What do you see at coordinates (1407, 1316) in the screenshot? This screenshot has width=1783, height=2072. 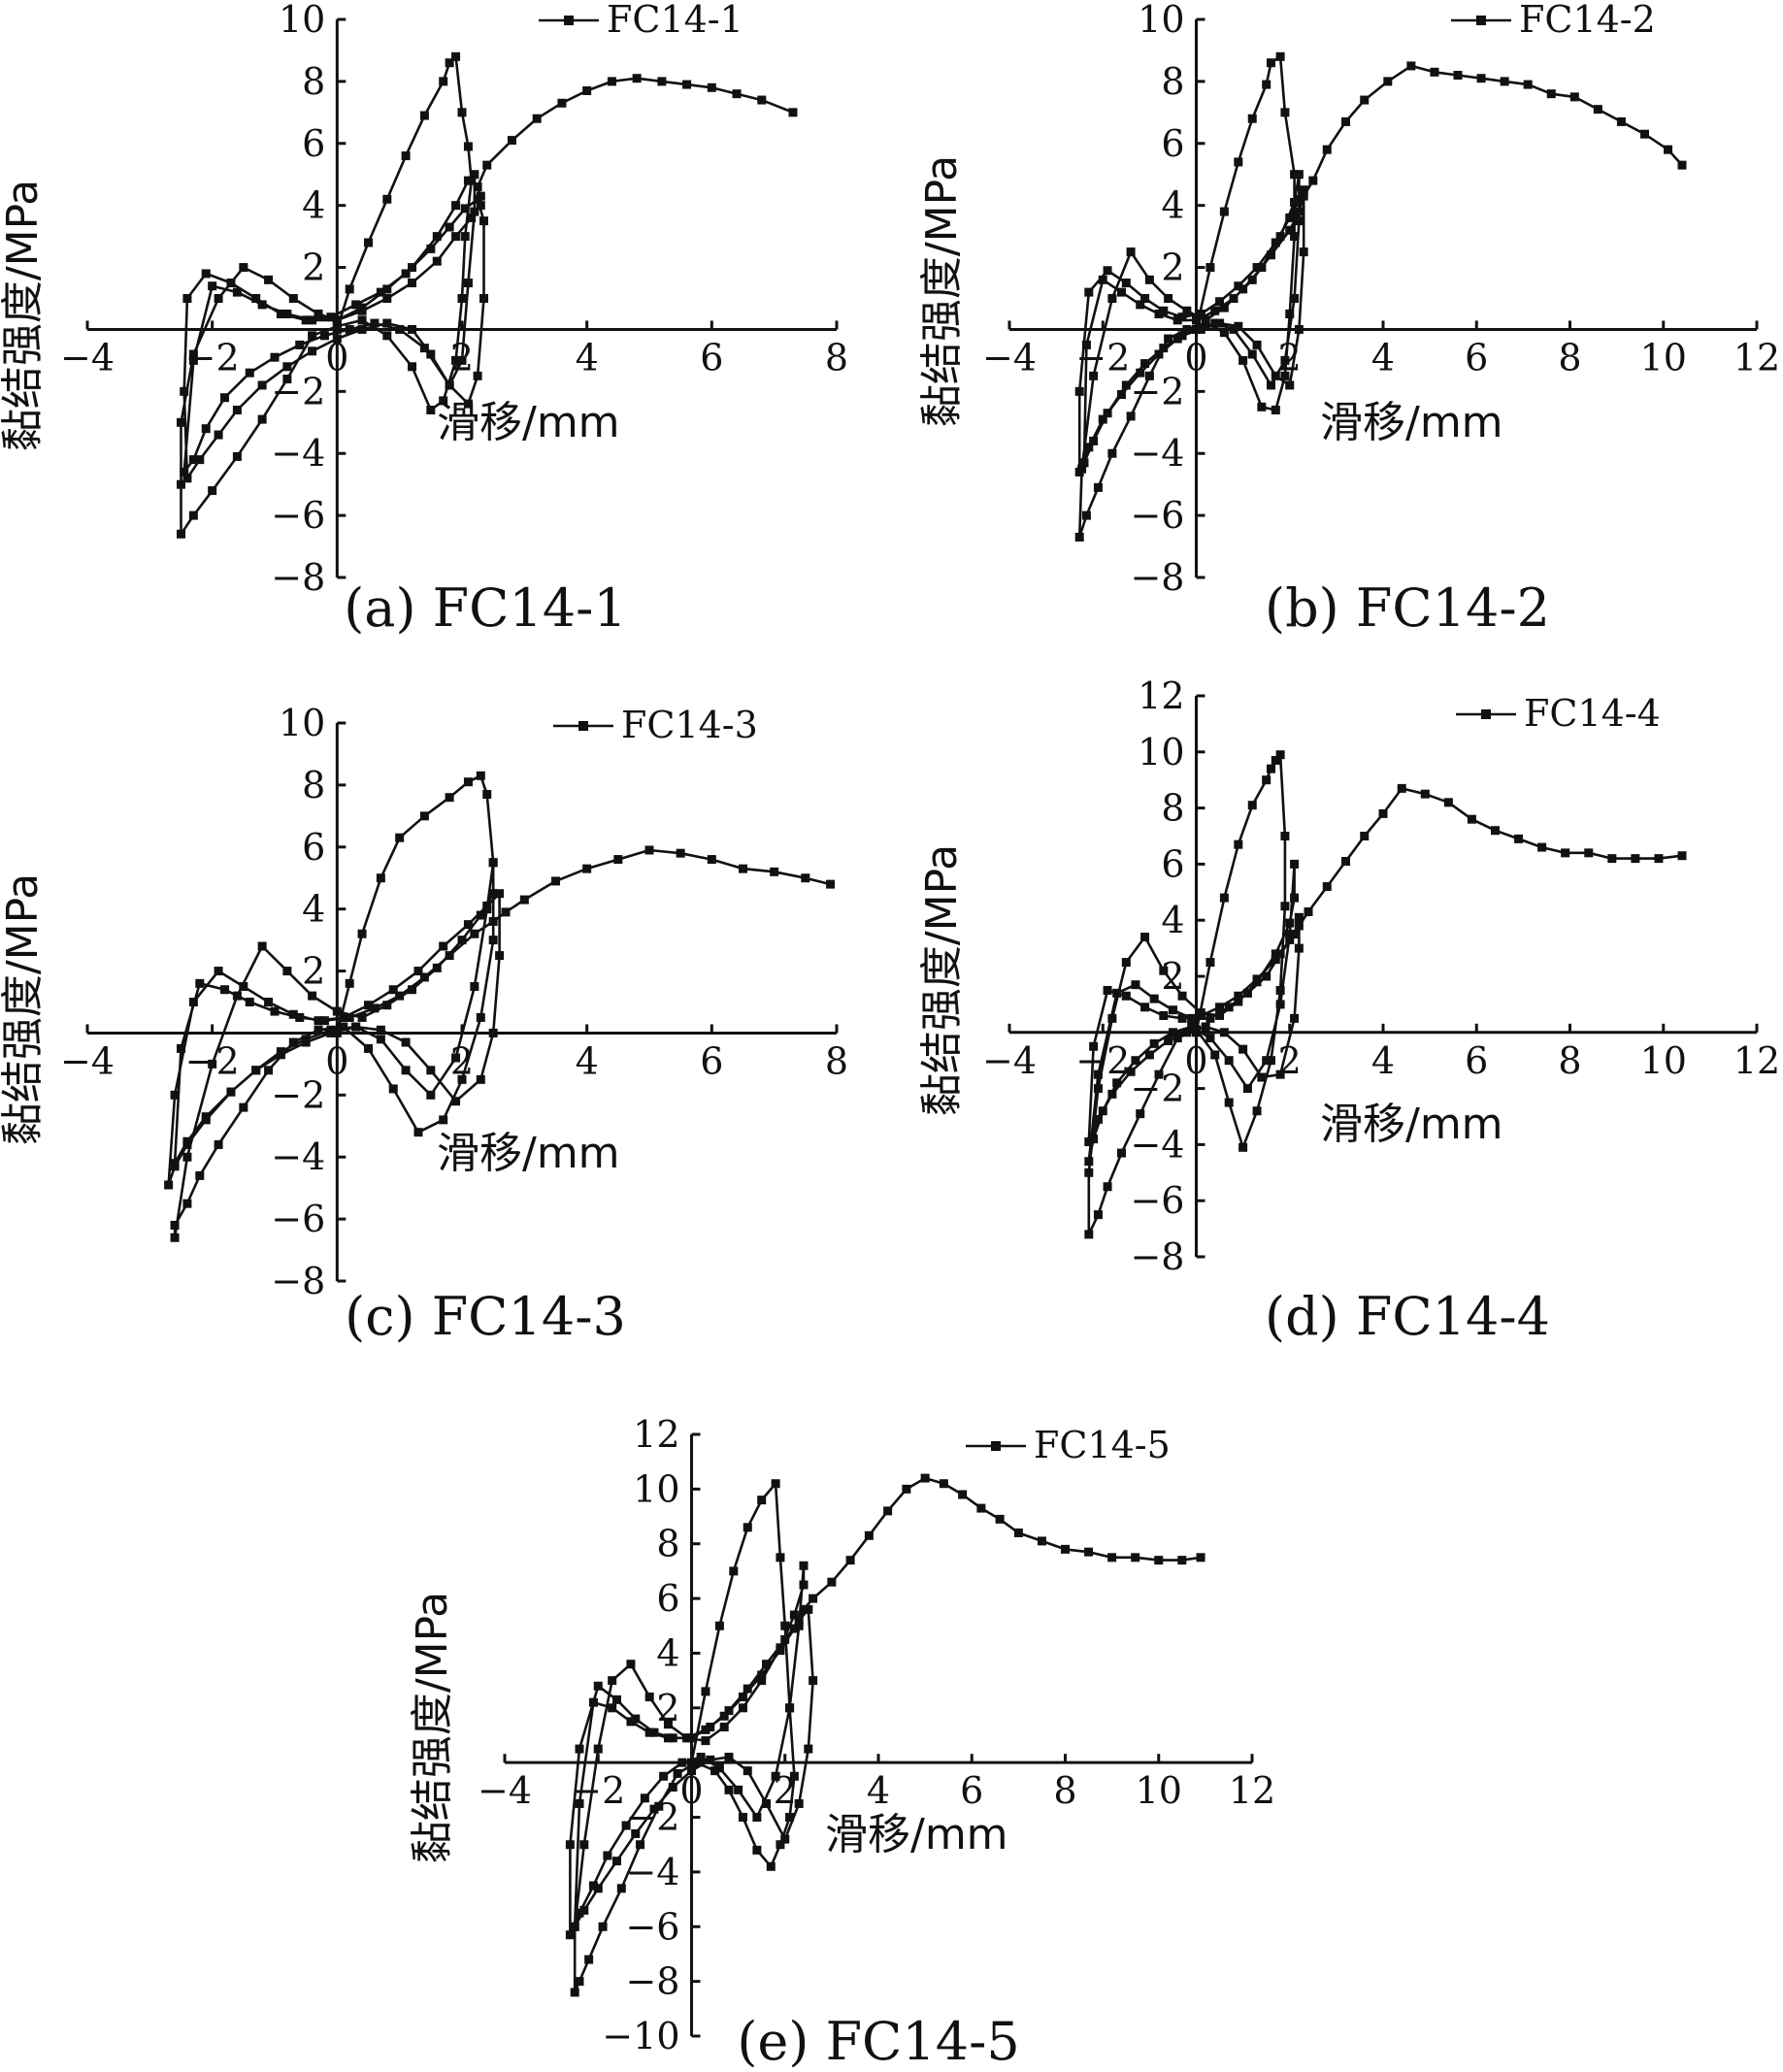 I see `panel-caption: (d) FC14-4` at bounding box center [1407, 1316].